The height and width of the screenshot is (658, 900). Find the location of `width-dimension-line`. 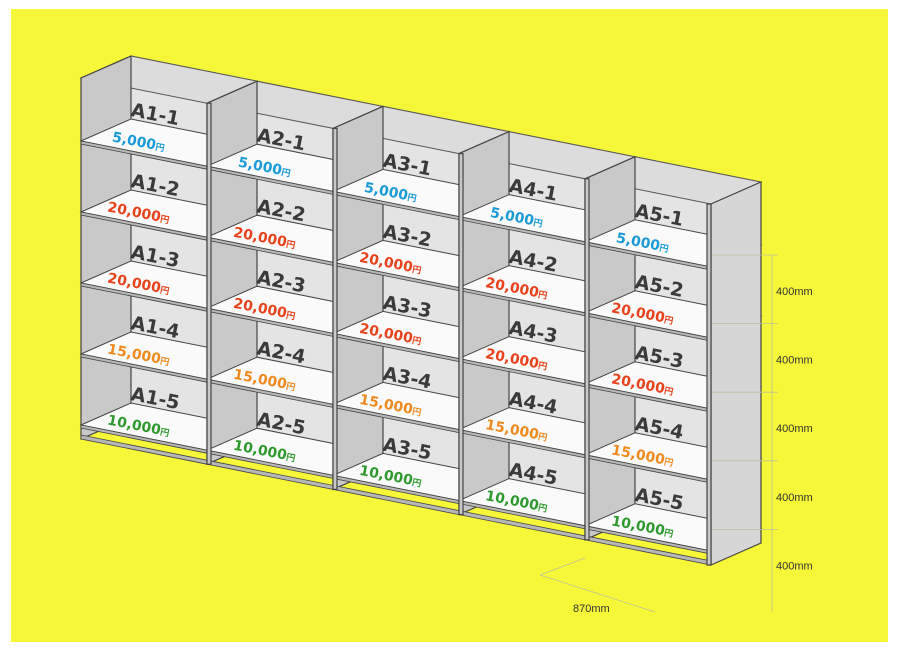

width-dimension-line is located at coordinates (597, 593).